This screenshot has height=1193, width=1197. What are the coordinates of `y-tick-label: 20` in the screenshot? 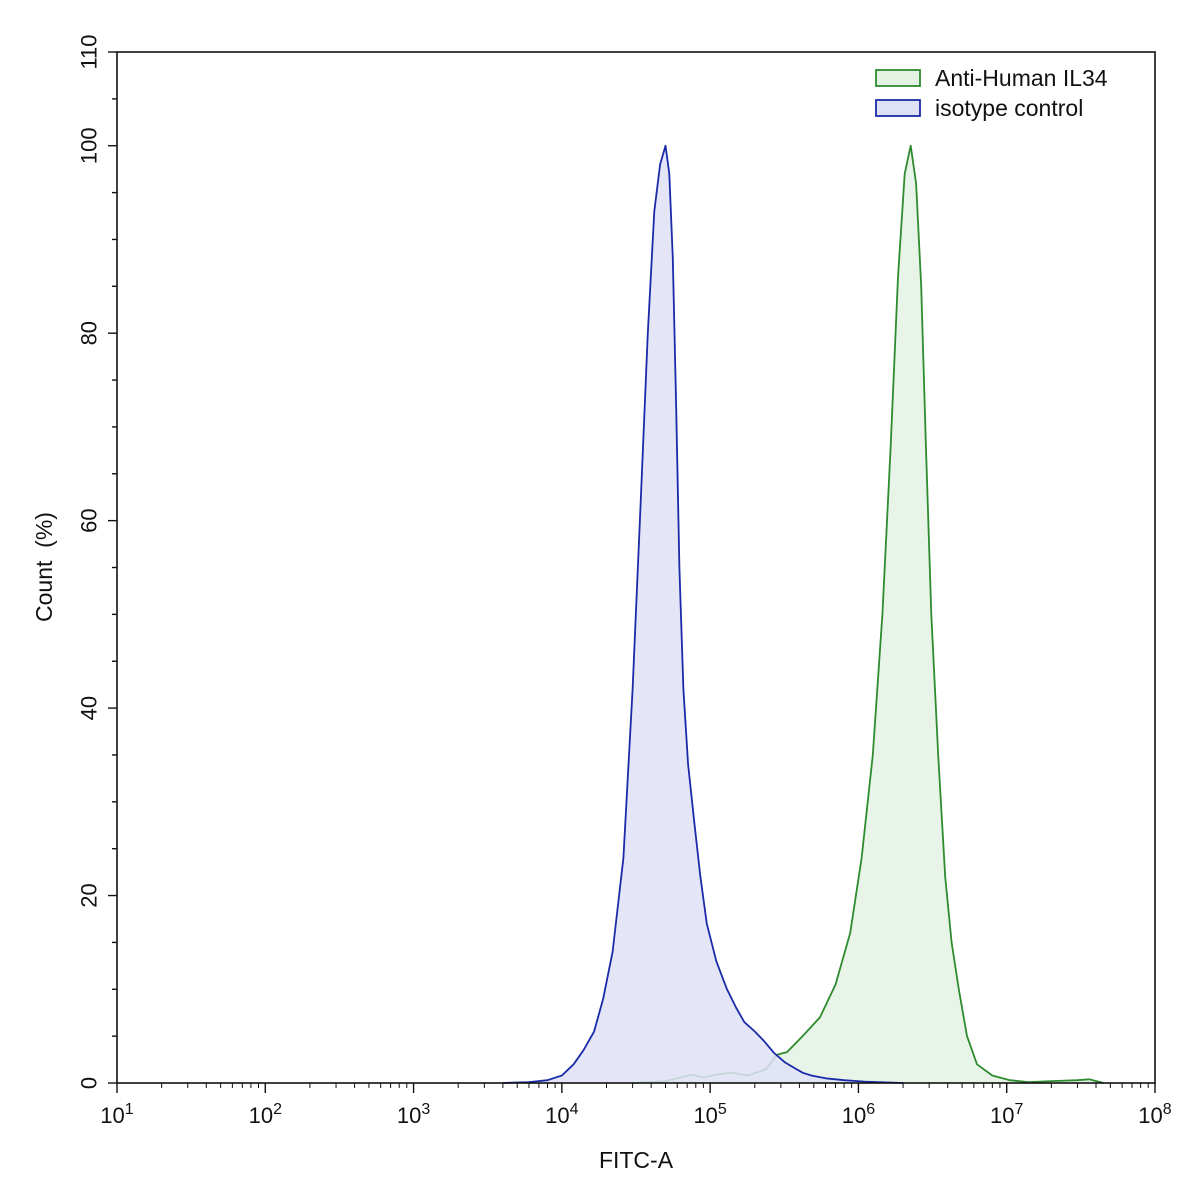 It's located at (89, 895).